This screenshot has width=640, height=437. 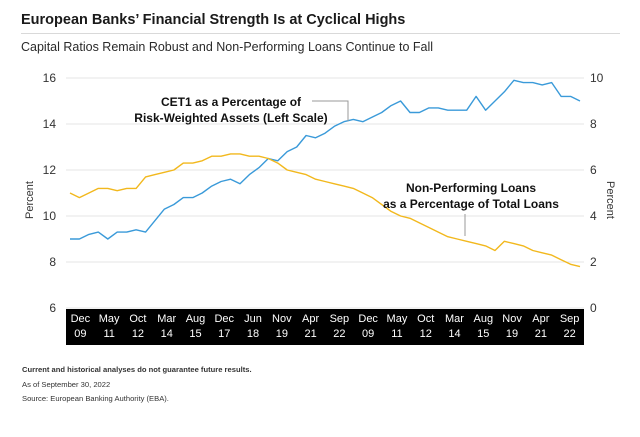 What do you see at coordinates (50, 78) in the screenshot?
I see `left-tick-label: 16` at bounding box center [50, 78].